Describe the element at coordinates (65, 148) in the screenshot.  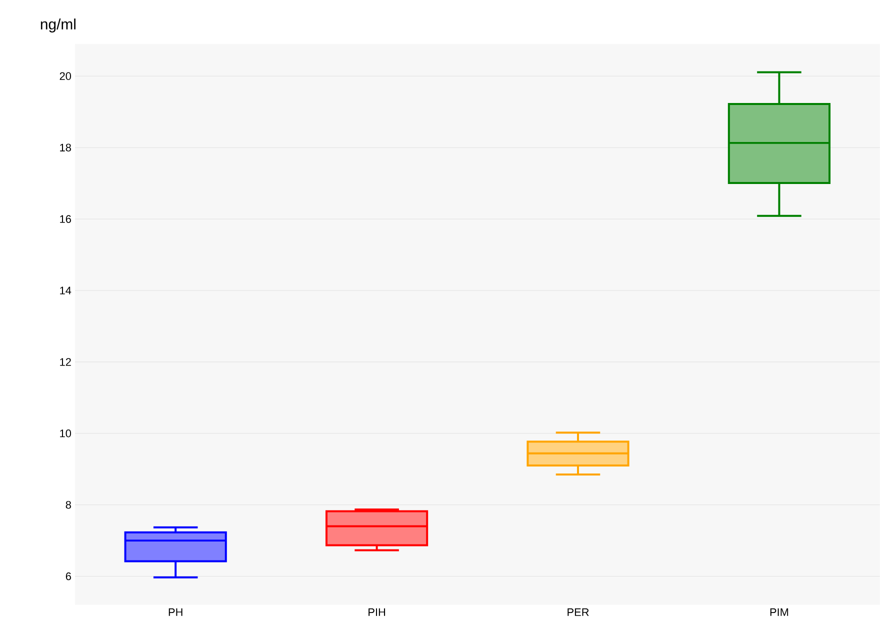
I see `y-tick-label: 18` at that location.